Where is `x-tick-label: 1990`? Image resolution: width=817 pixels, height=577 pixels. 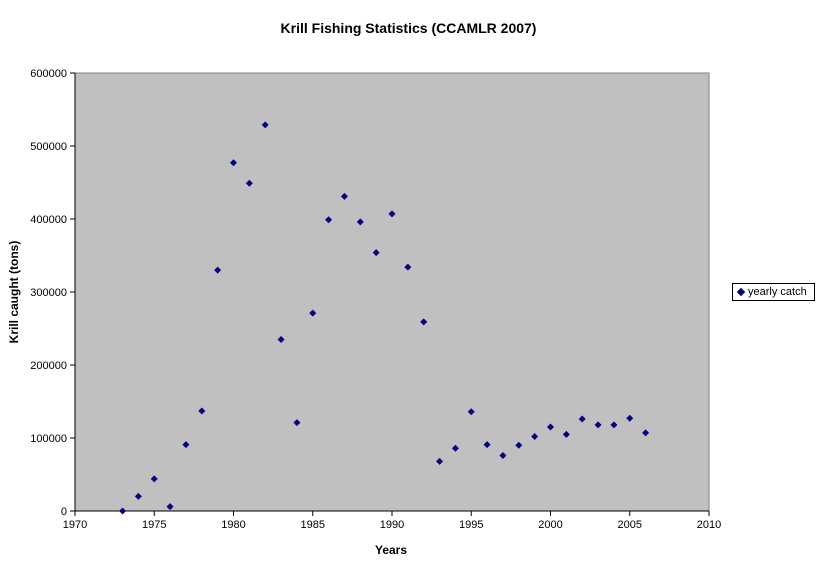
x-tick-label: 1990 is located at coordinates (392, 525).